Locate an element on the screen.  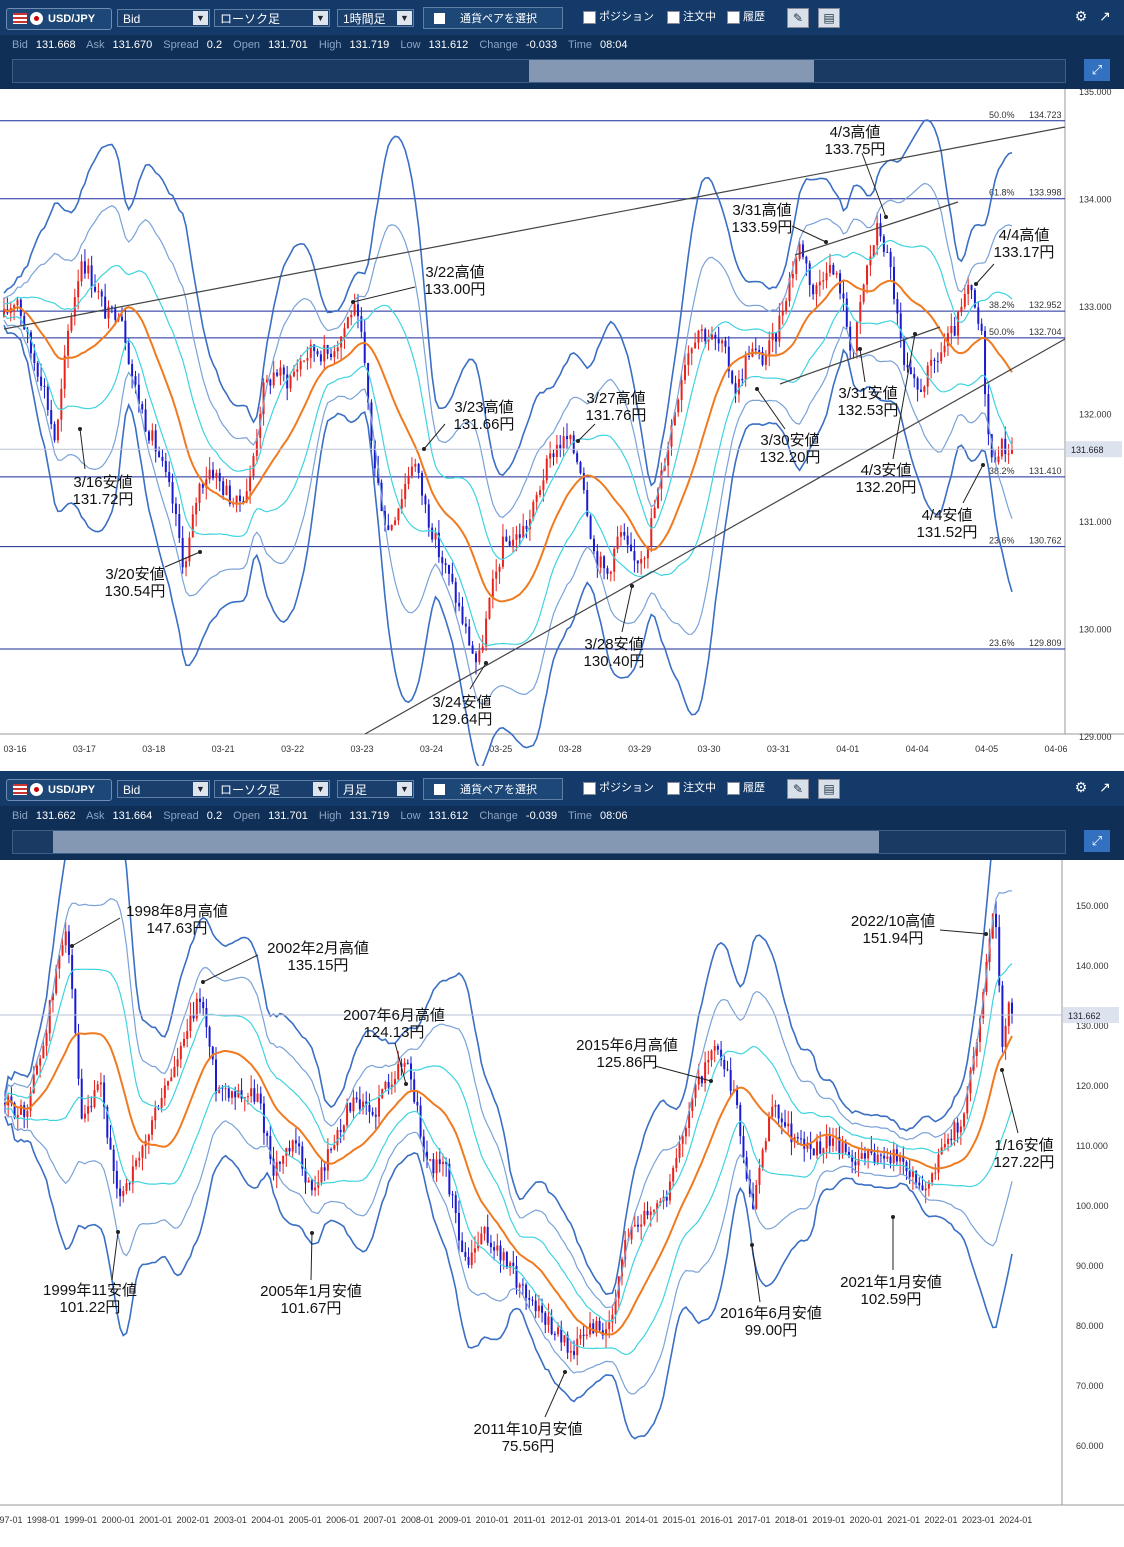
annotation-title: 4/4高値 is located at coordinates (1024, 235).